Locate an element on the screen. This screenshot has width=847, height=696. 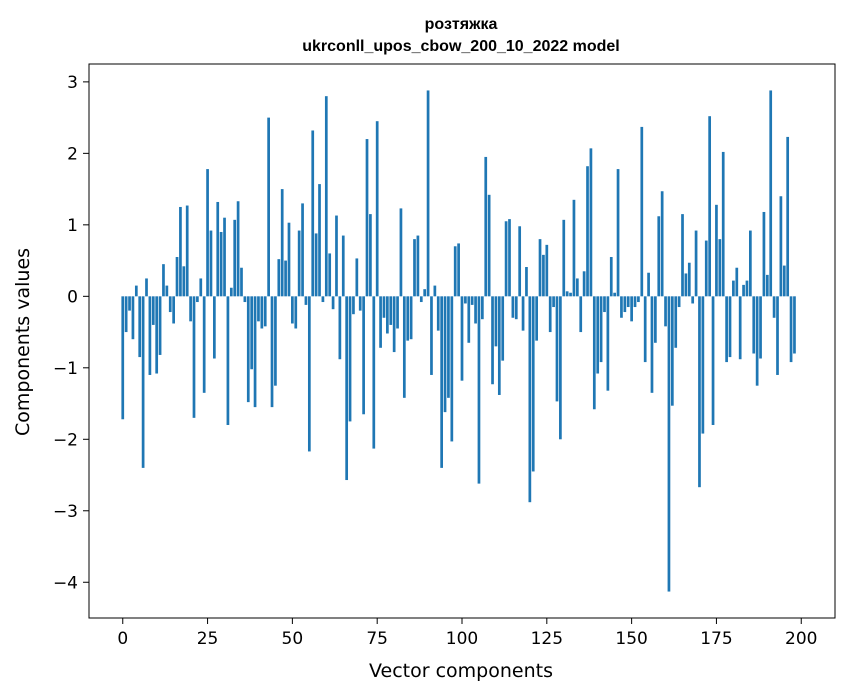
x-tick-label: 200 is located at coordinates (801, 639).